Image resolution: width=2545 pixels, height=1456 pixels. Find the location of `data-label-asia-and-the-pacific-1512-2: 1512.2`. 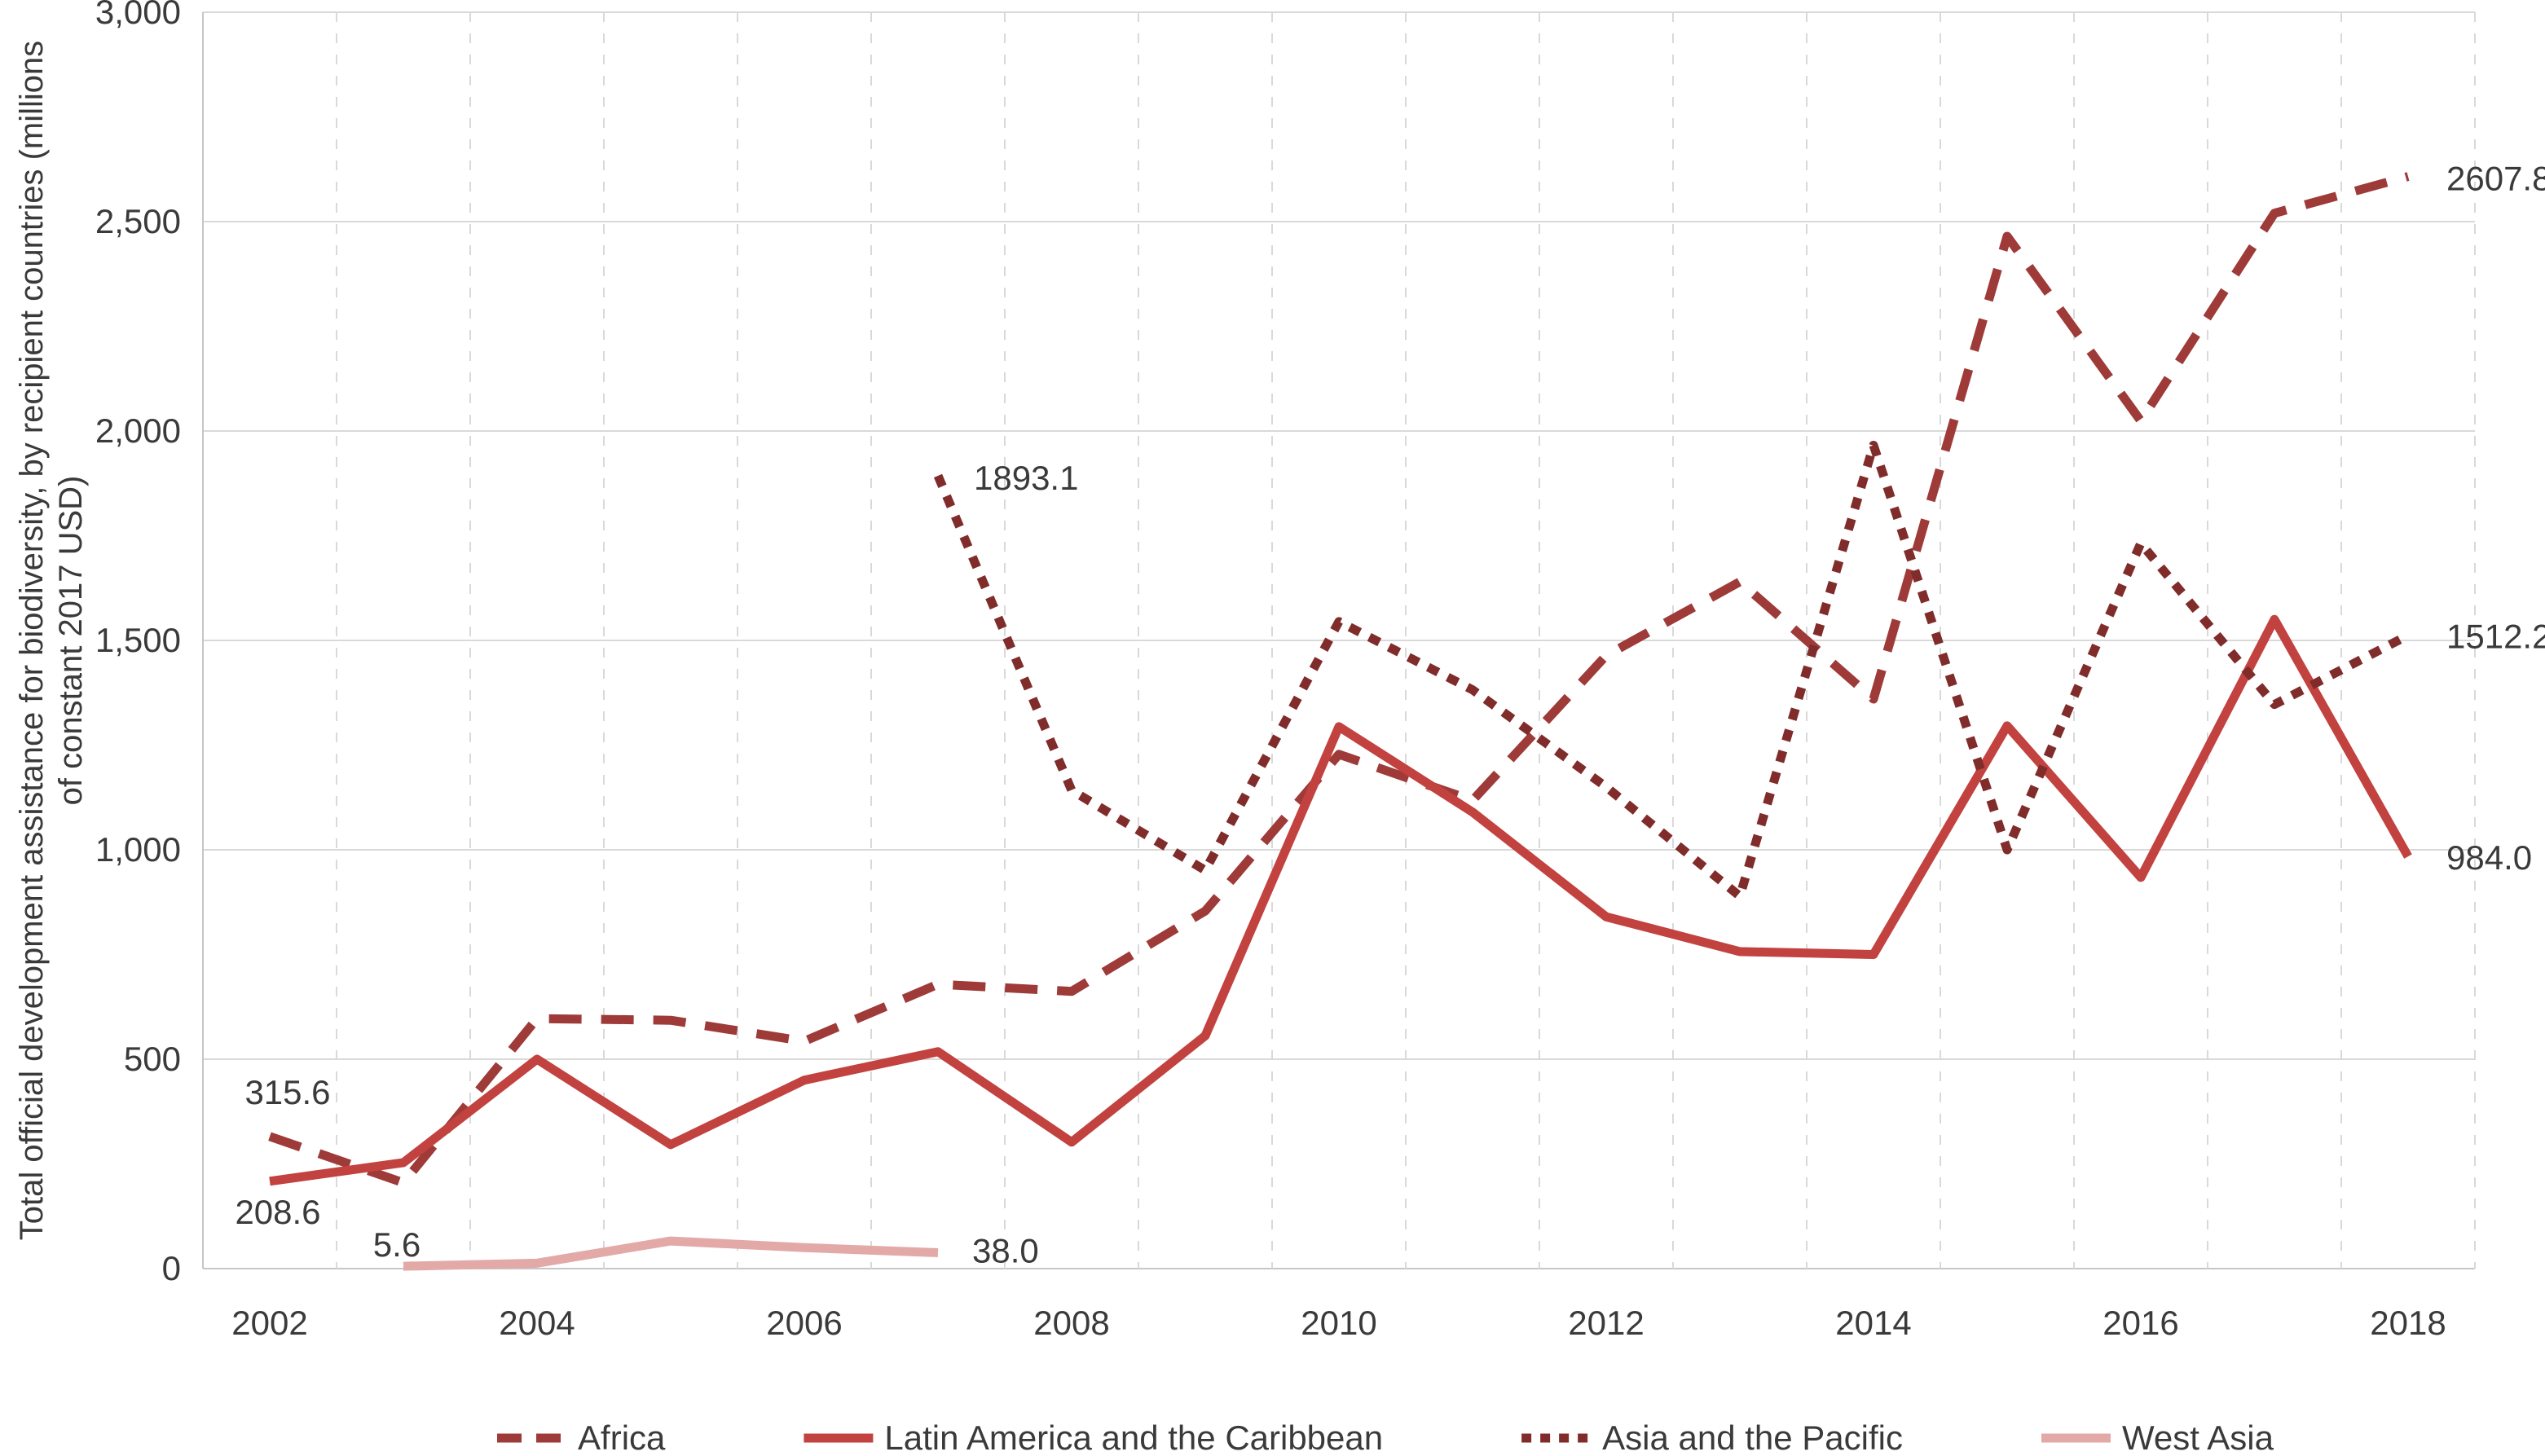

data-label-asia-and-the-pacific-1512-2: 1512.2 is located at coordinates (2495, 637).